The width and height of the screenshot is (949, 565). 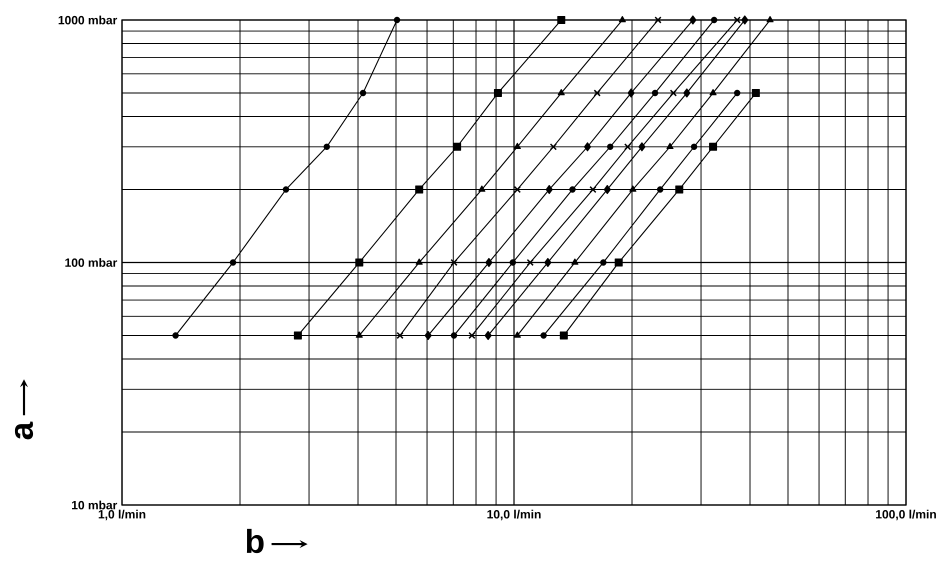 What do you see at coordinates (91, 262) in the screenshot?
I see `y-tick-label: 100 mbar` at bounding box center [91, 262].